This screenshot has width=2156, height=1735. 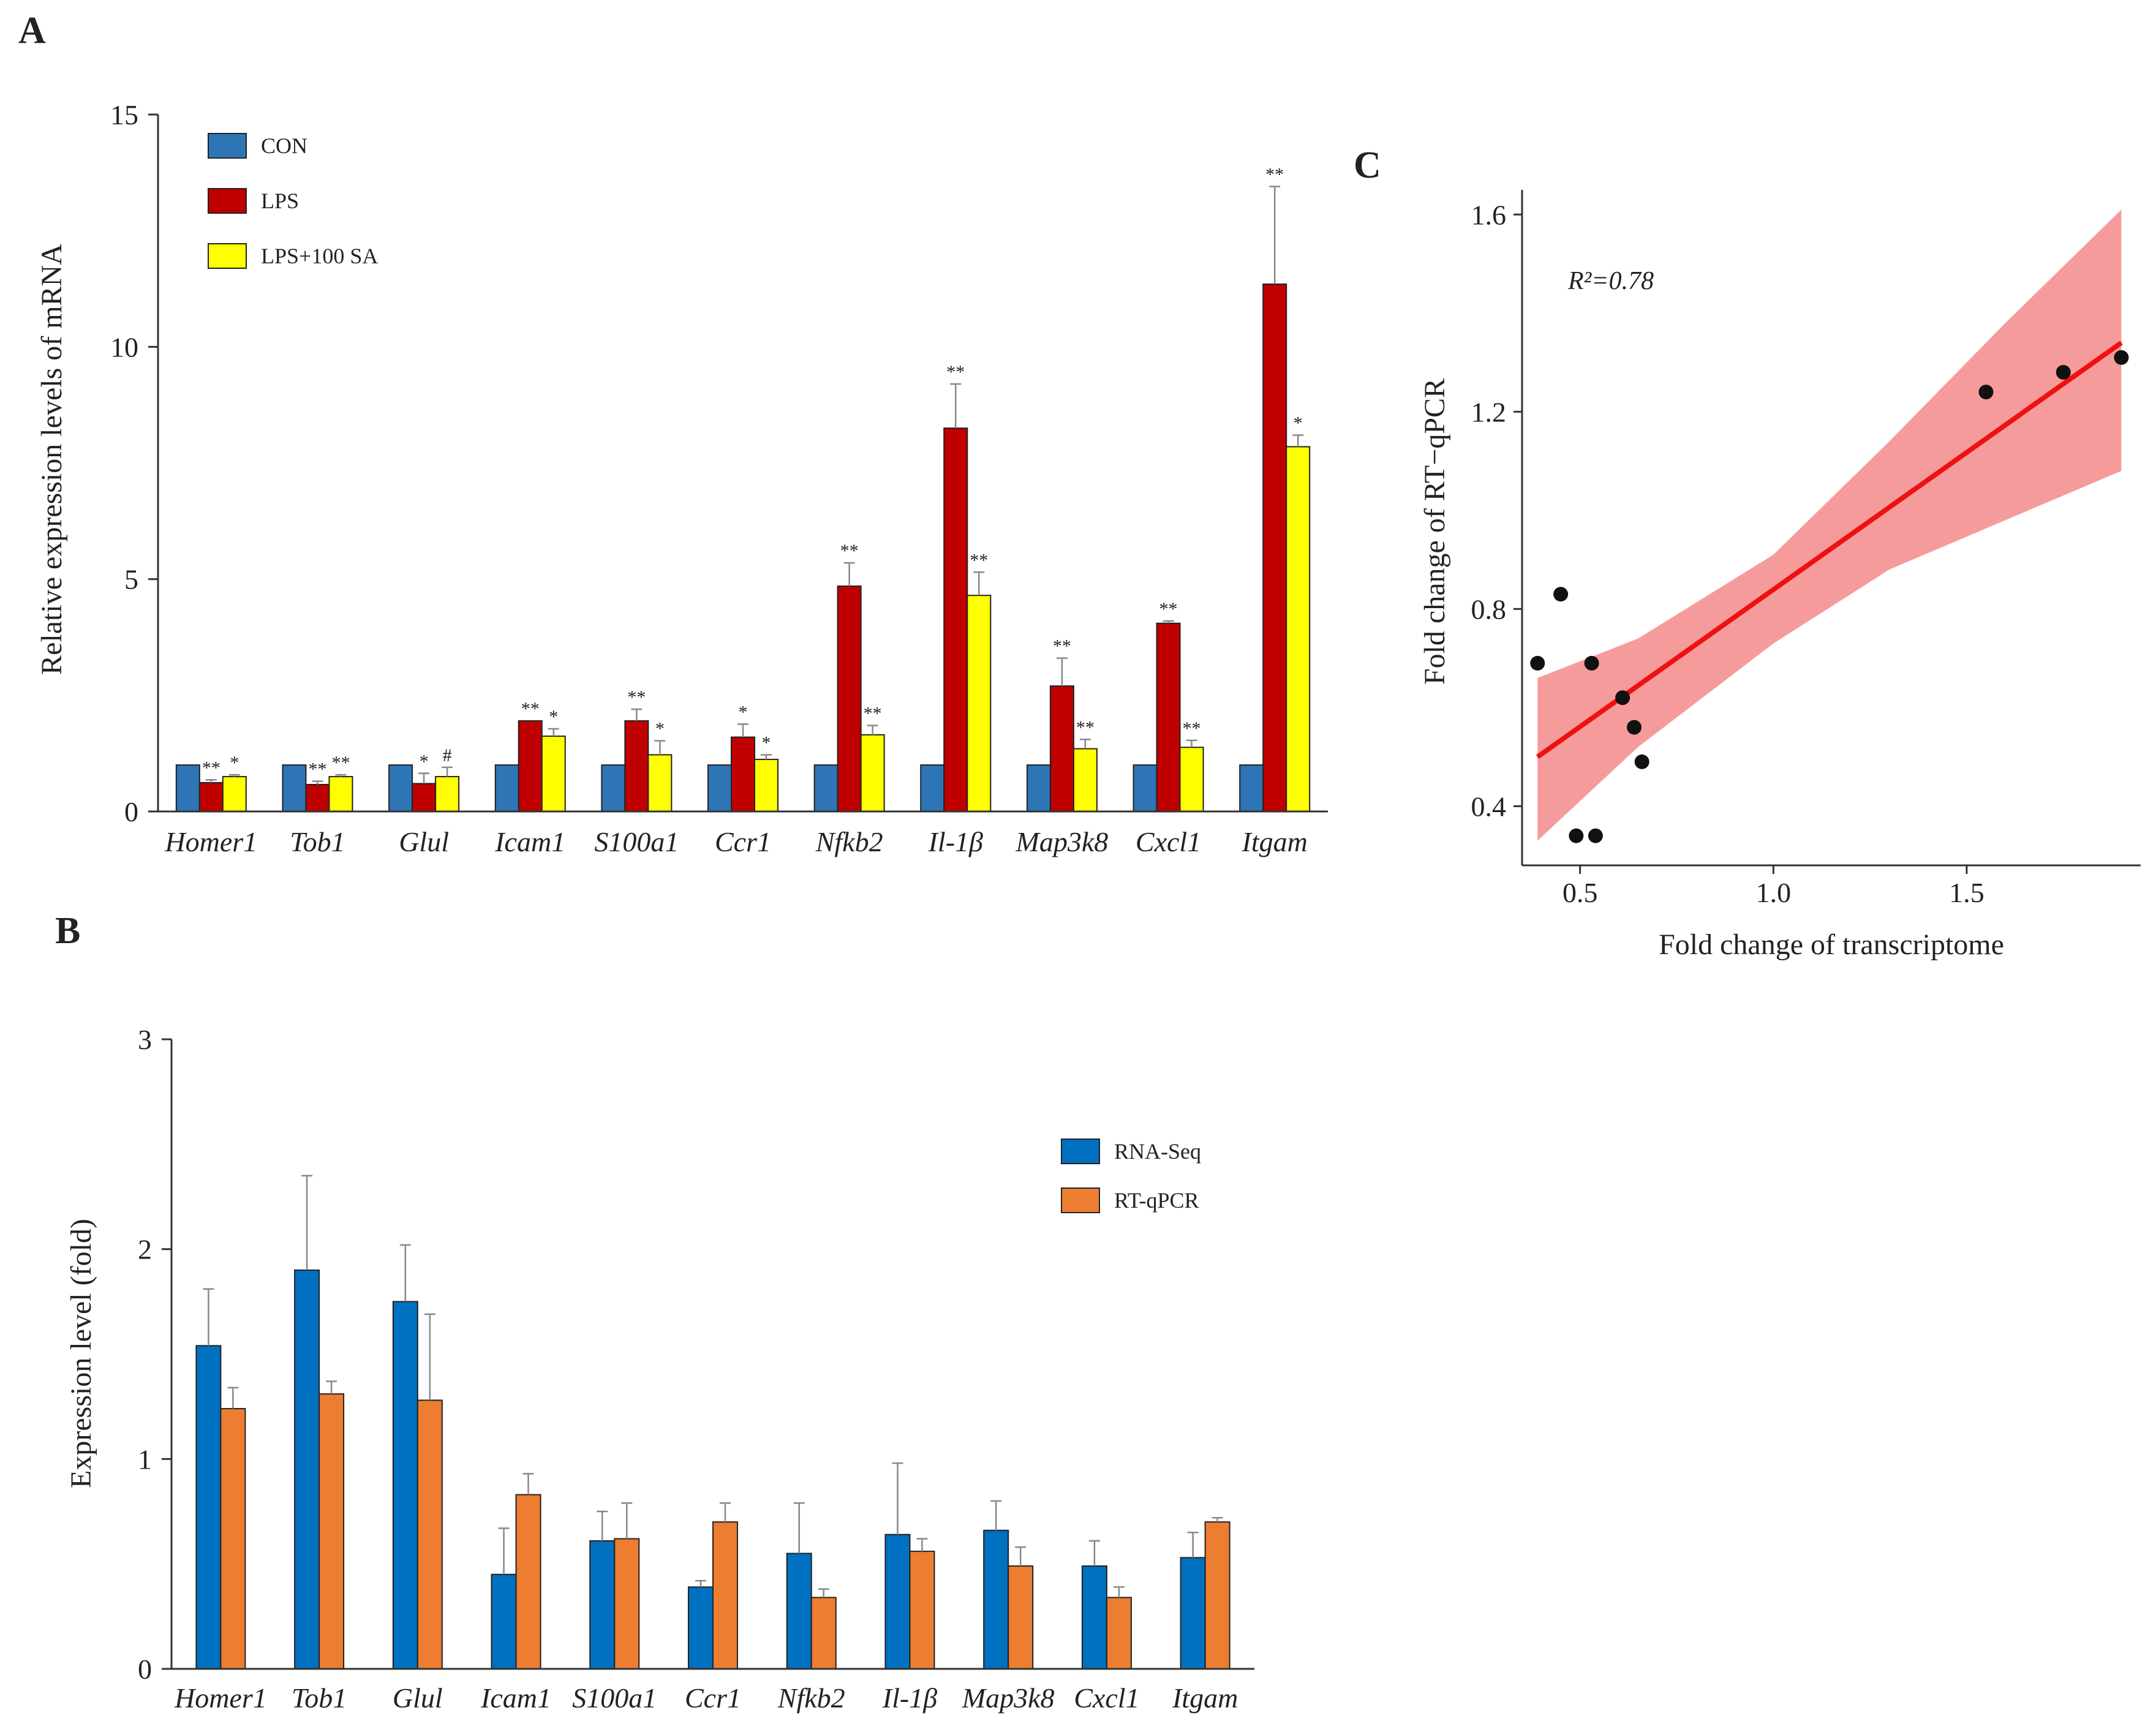 What do you see at coordinates (910, 1698) in the screenshot?
I see `chart-b-category-label: Il-1β` at bounding box center [910, 1698].